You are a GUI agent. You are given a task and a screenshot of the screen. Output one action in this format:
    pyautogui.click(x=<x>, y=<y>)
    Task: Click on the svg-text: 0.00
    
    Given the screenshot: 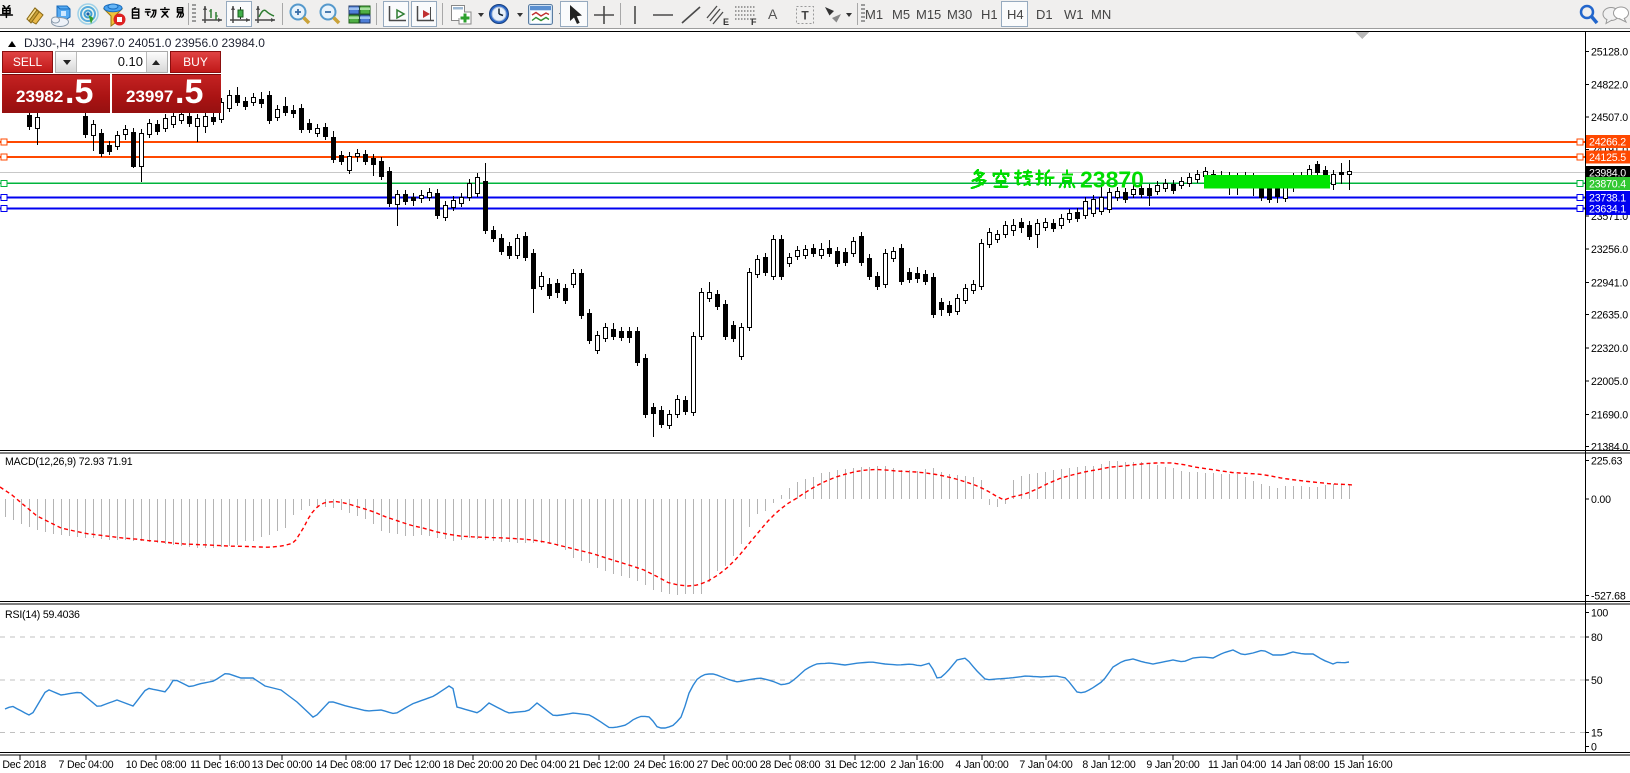 What is the action you would take?
    pyautogui.click(x=1601, y=500)
    